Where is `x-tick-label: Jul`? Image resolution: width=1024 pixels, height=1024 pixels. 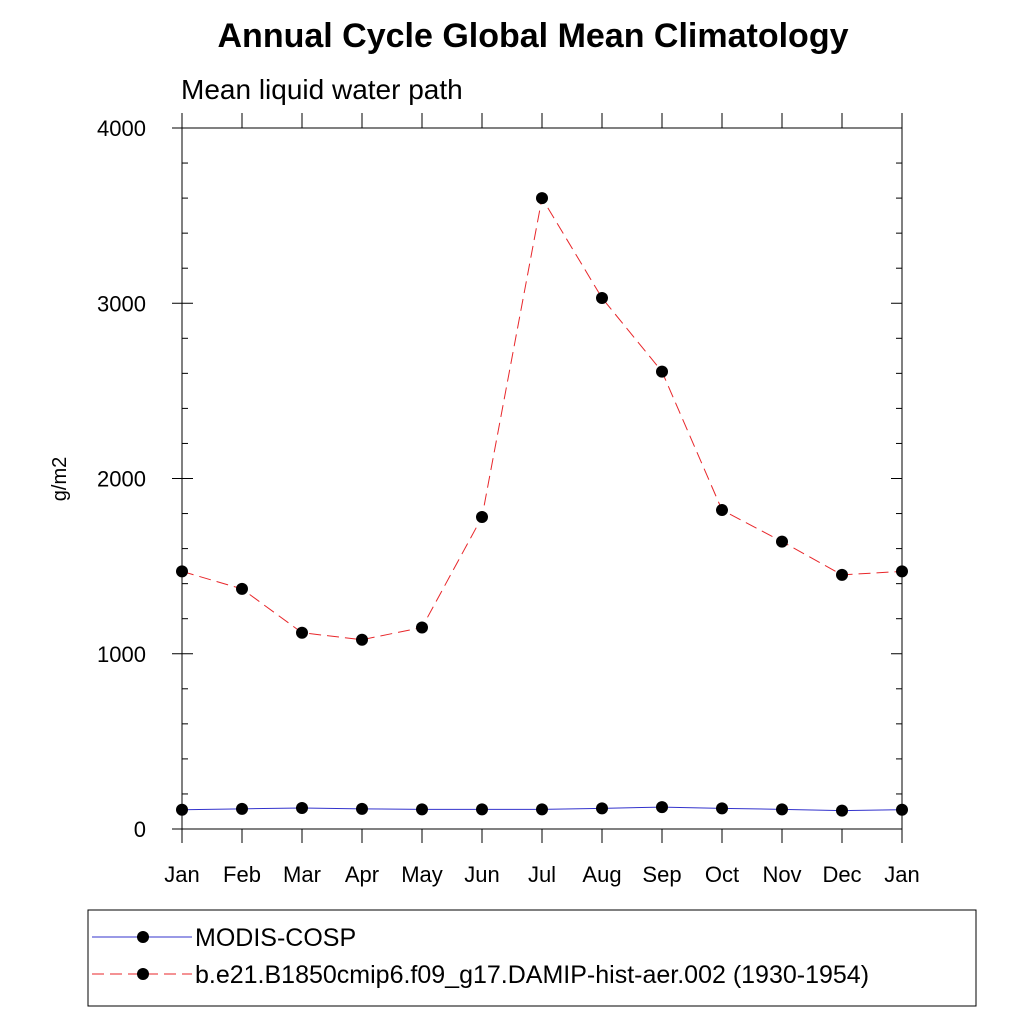
x-tick-label: Jul is located at coordinates (542, 874).